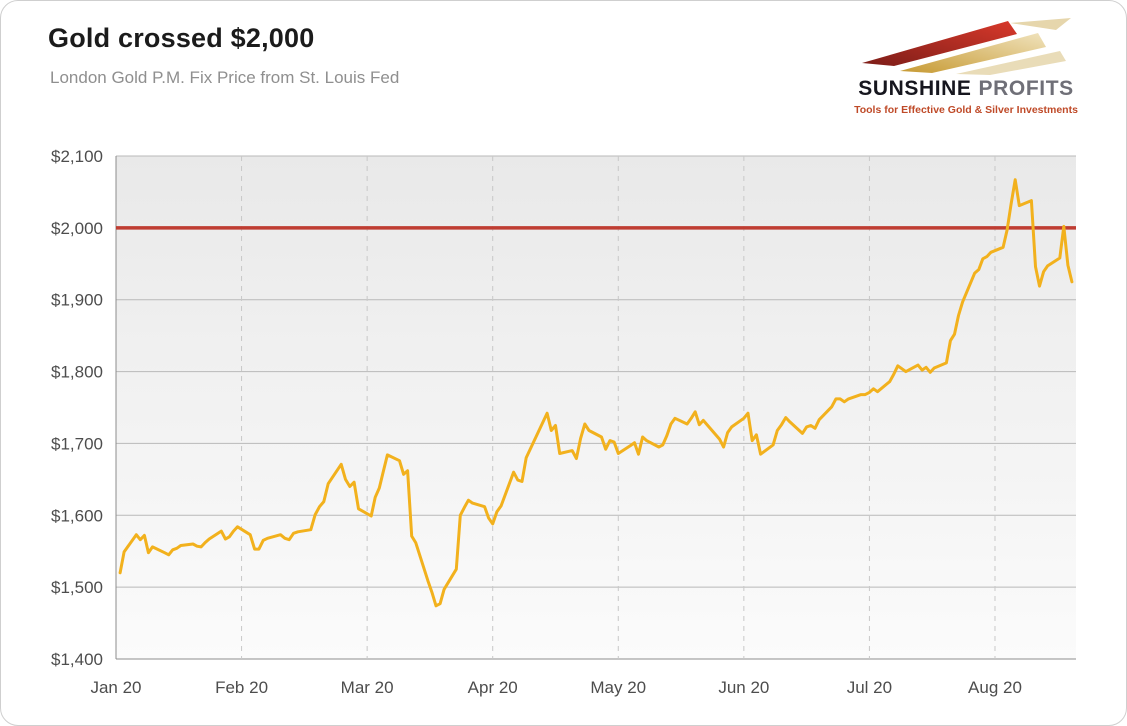 The image size is (1127, 726). I want to click on y-tick-label: $1,900, so click(77, 300).